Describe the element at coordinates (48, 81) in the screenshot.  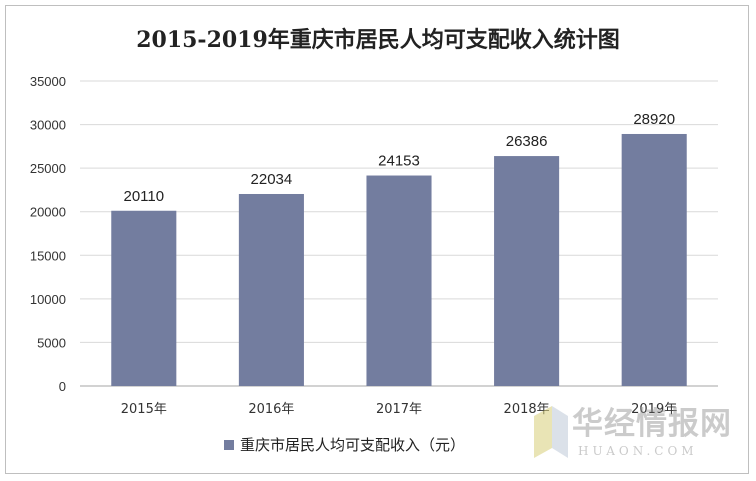
I see `y-tick-label: 35000` at that location.